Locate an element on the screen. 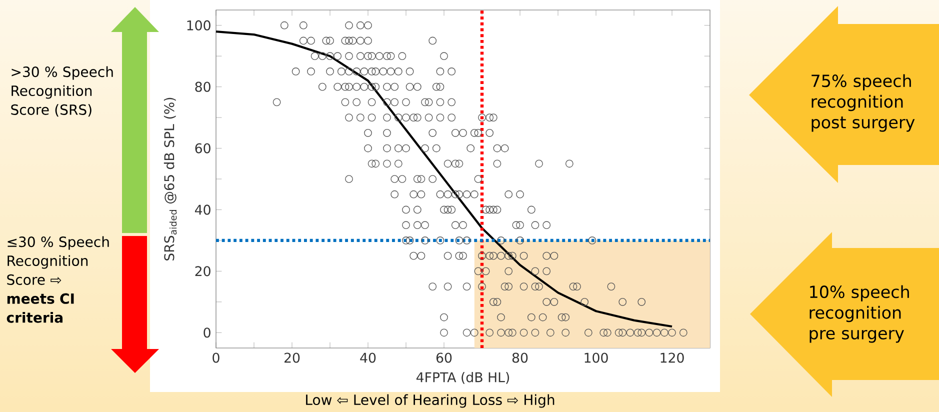  y-tick-label: 100 is located at coordinates (198, 25).